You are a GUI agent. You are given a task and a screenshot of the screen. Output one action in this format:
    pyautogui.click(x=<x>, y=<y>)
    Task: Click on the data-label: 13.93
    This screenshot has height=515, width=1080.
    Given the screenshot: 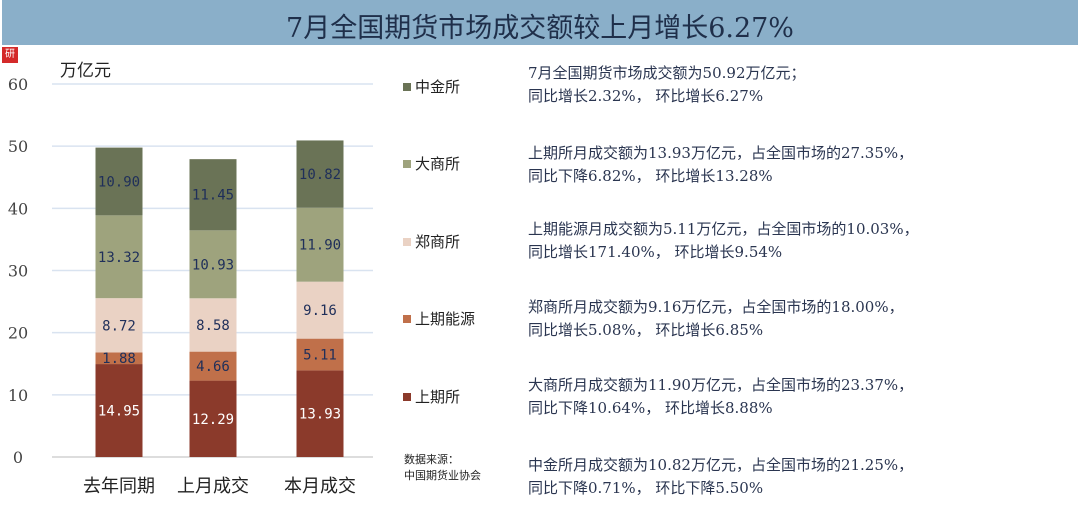 What is the action you would take?
    pyautogui.click(x=320, y=415)
    